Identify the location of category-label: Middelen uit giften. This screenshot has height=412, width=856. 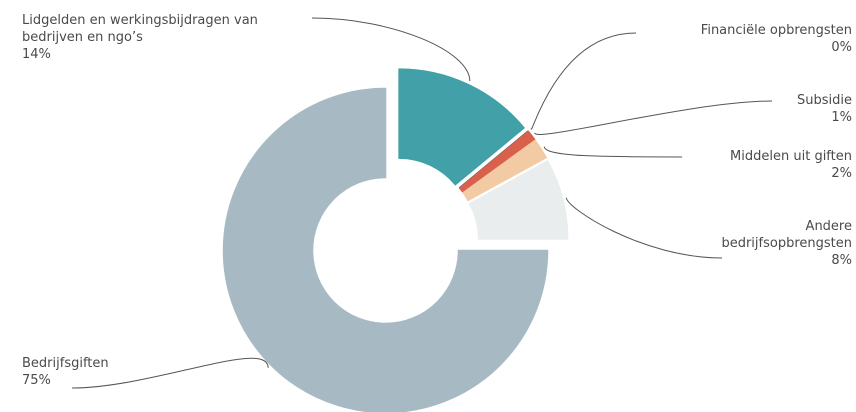
(791, 156).